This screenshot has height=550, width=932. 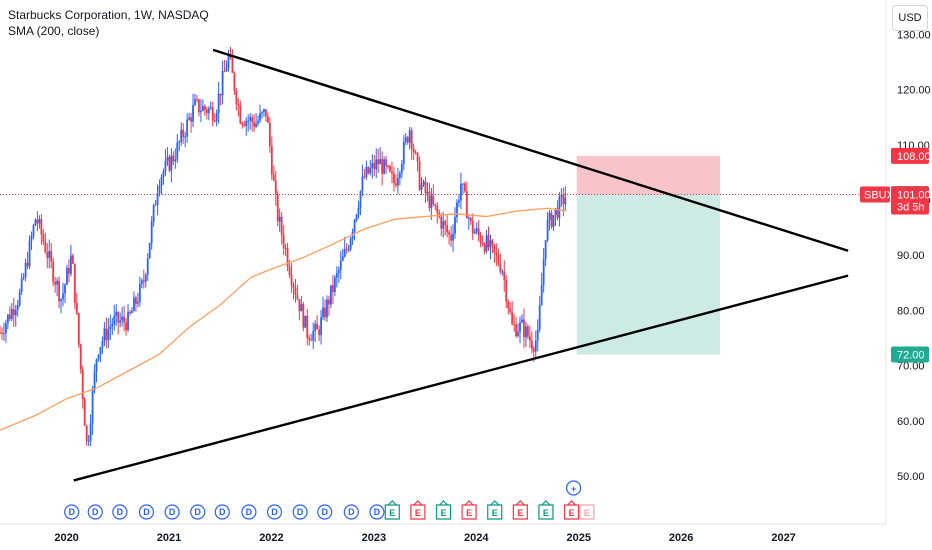 I want to click on x-tick-label: 2023, so click(x=374, y=538).